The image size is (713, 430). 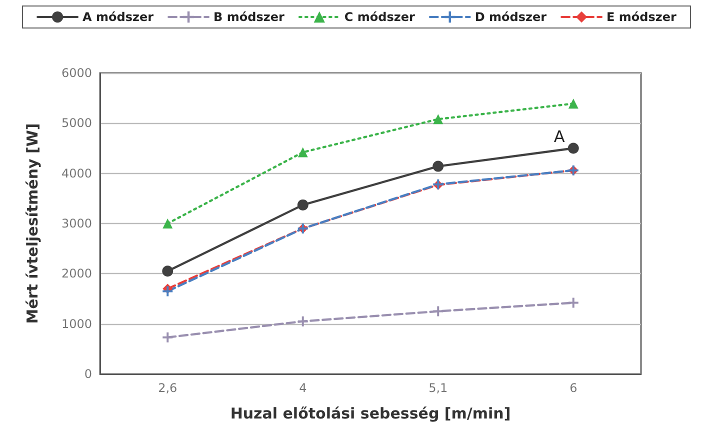 I want to click on y-tick-label: 1000, so click(x=76, y=323).